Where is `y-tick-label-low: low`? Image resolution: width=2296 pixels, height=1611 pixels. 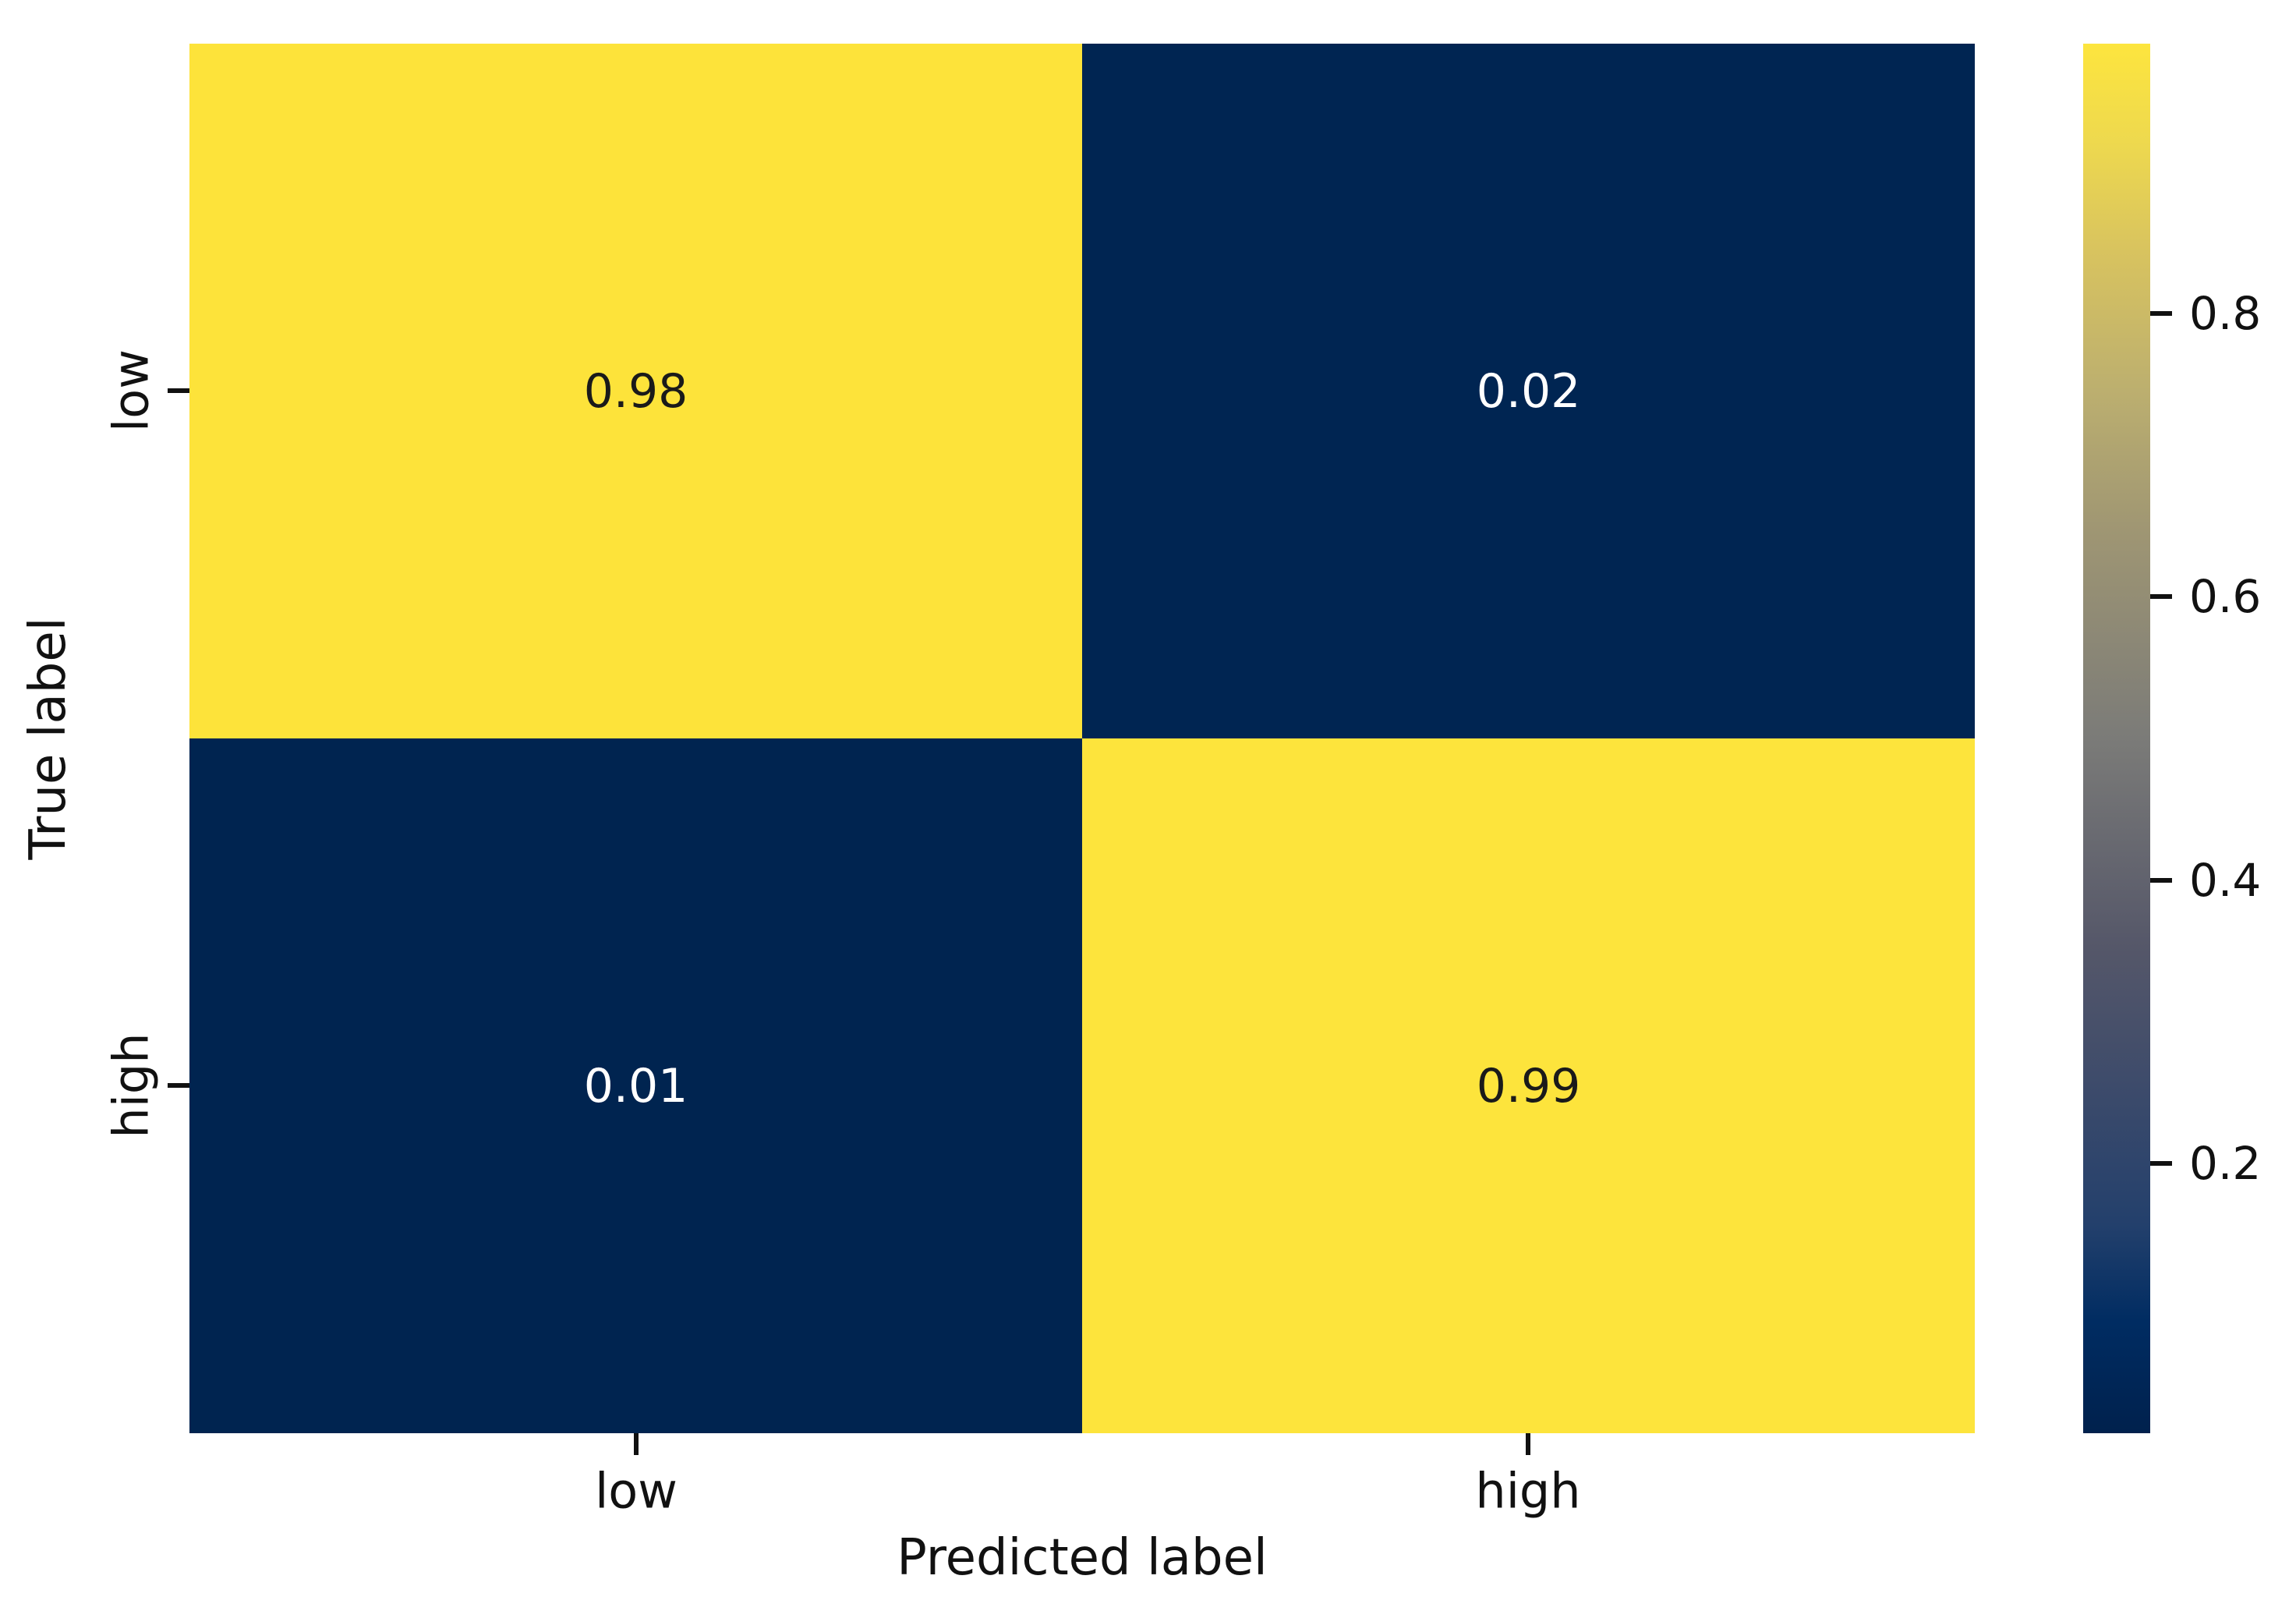
y-tick-label-low: low is located at coordinates (131, 390).